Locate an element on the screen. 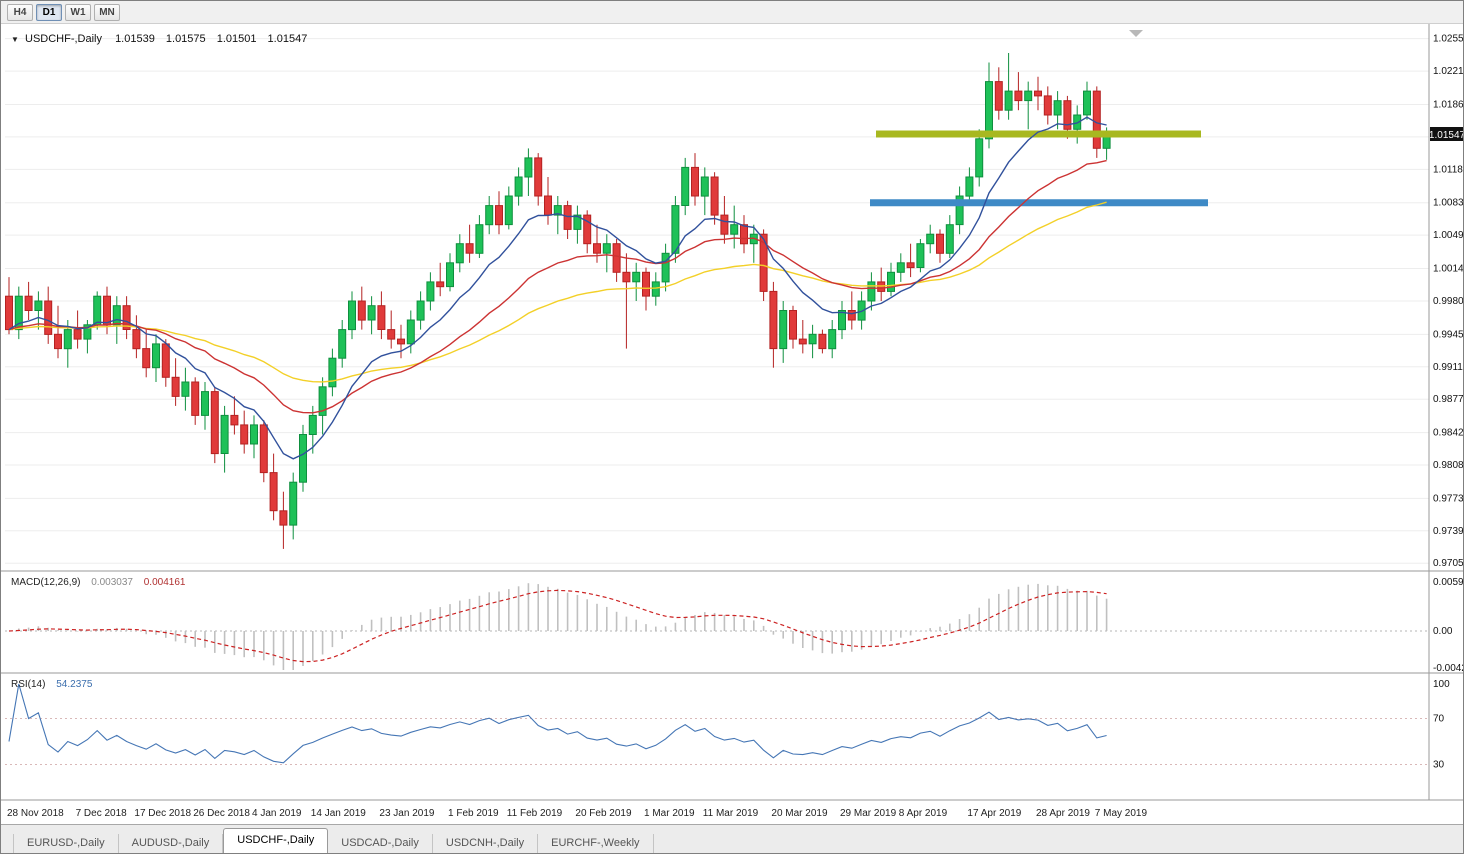 The image size is (1464, 854). date-label: 1 Mar 2019 is located at coordinates (669, 813).